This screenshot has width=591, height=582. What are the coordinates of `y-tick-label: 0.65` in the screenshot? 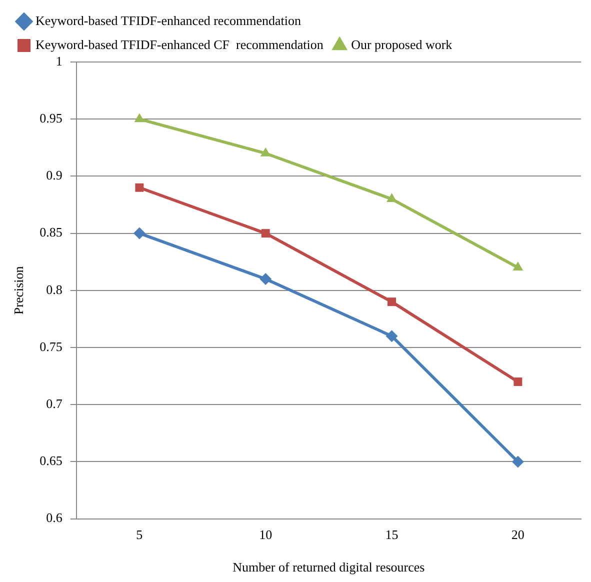 It's located at (51, 460).